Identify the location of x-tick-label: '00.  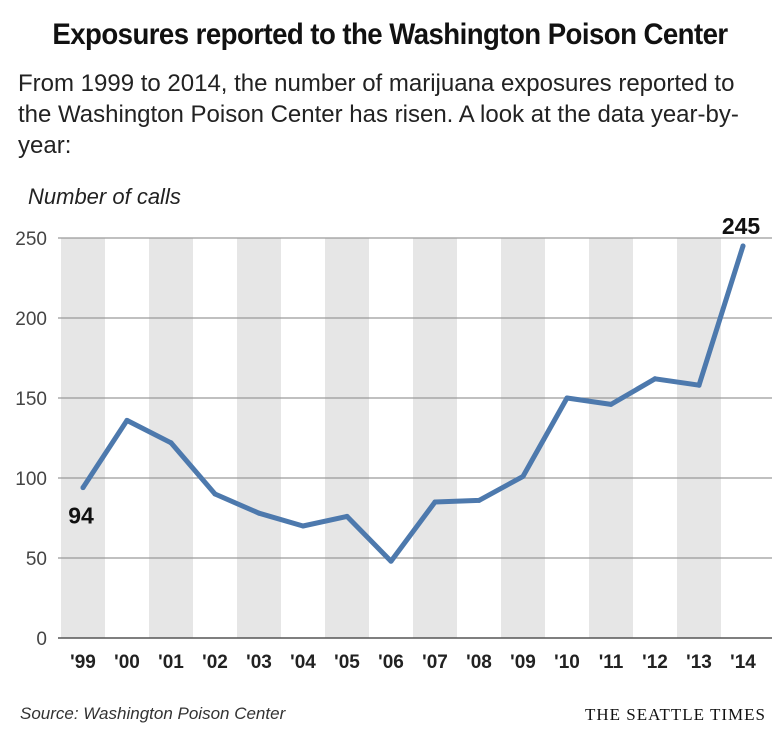
(127, 662).